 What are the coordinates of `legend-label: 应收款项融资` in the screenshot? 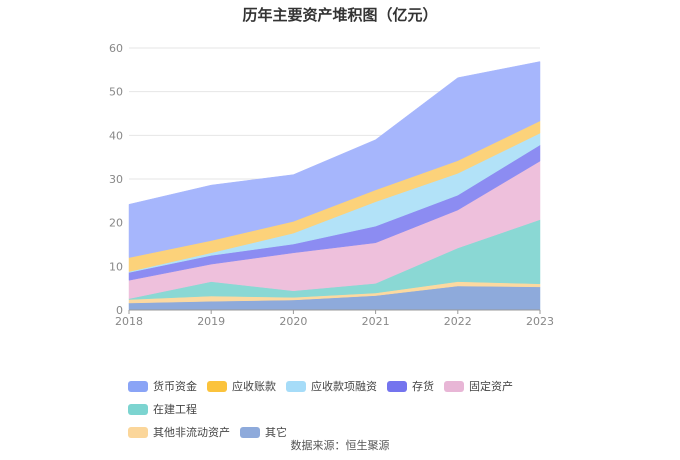 It's located at (344, 386).